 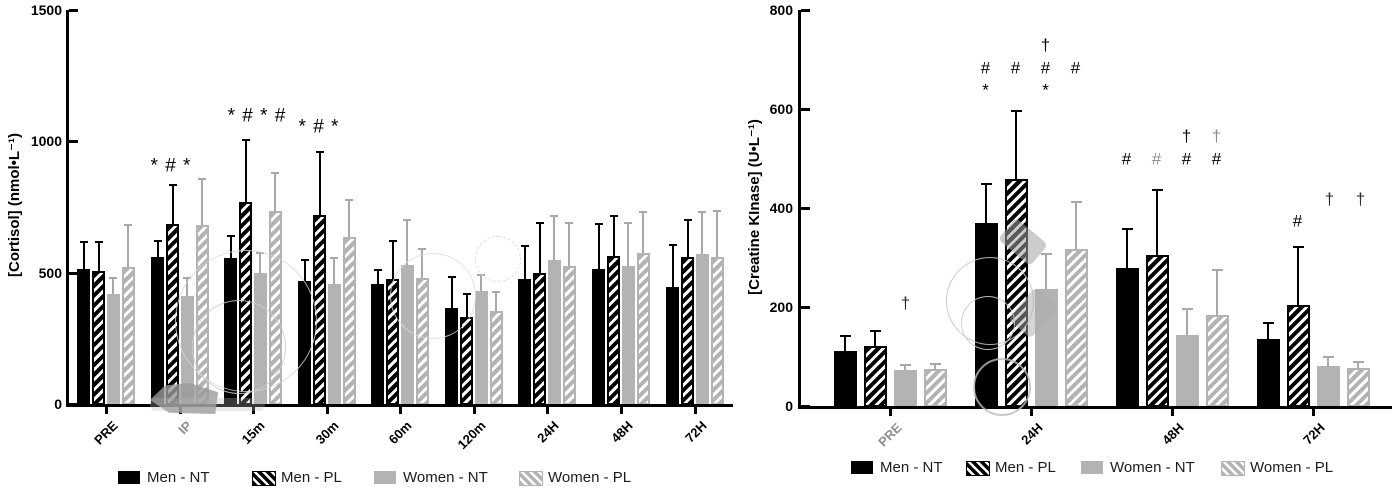 I want to click on bar-men-nt-24h, so click(x=525, y=342).